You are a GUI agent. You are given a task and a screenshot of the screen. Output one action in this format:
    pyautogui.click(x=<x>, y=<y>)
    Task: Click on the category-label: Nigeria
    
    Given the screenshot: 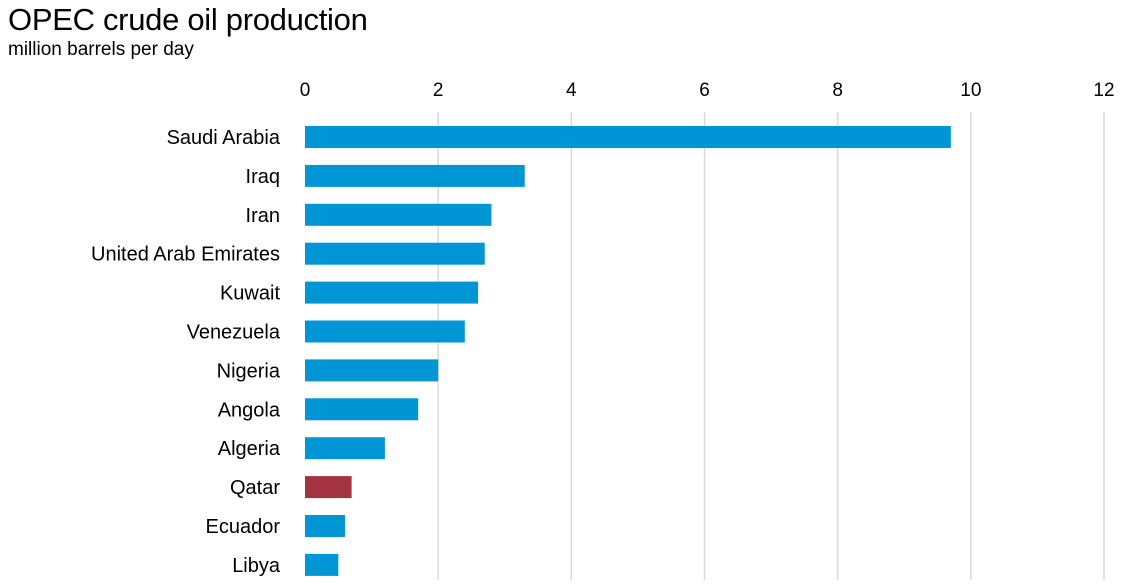 What is the action you would take?
    pyautogui.click(x=249, y=371)
    